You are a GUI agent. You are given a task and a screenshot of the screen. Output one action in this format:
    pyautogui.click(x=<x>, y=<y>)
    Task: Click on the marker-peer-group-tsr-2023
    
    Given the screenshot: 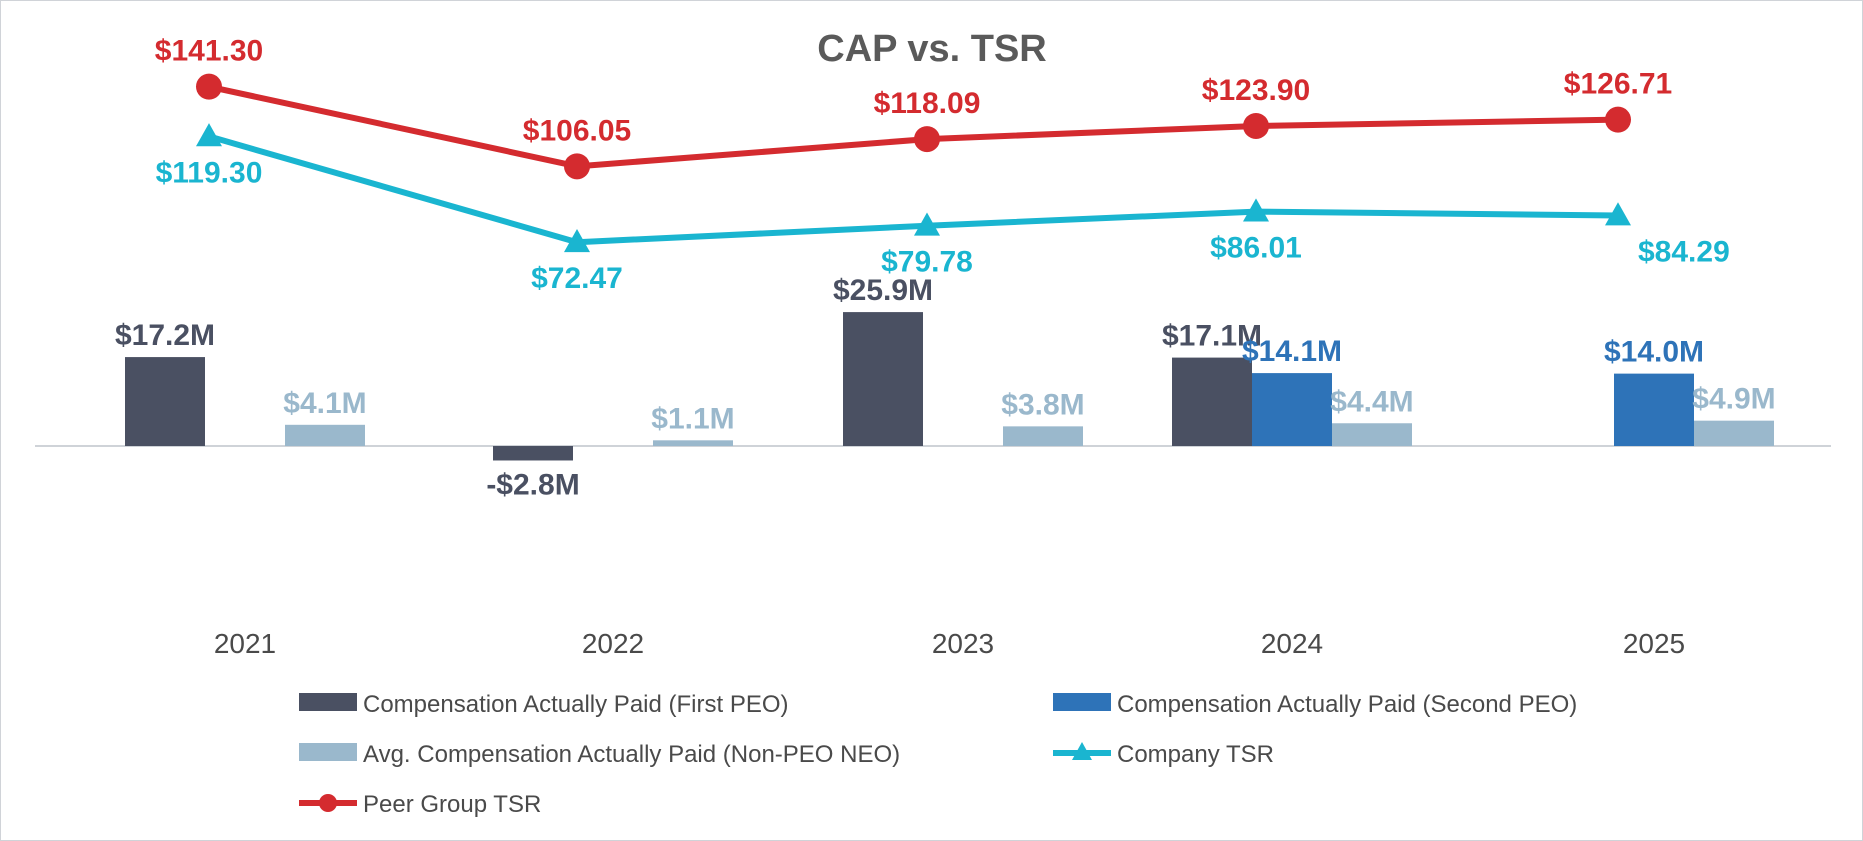 What is the action you would take?
    pyautogui.click(x=927, y=139)
    